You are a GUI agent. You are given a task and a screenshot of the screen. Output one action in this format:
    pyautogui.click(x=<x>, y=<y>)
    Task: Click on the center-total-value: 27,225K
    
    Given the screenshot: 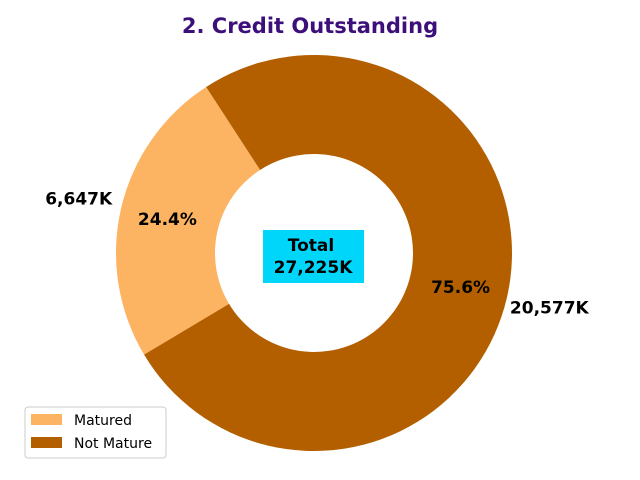 What is the action you would take?
    pyautogui.click(x=314, y=268)
    